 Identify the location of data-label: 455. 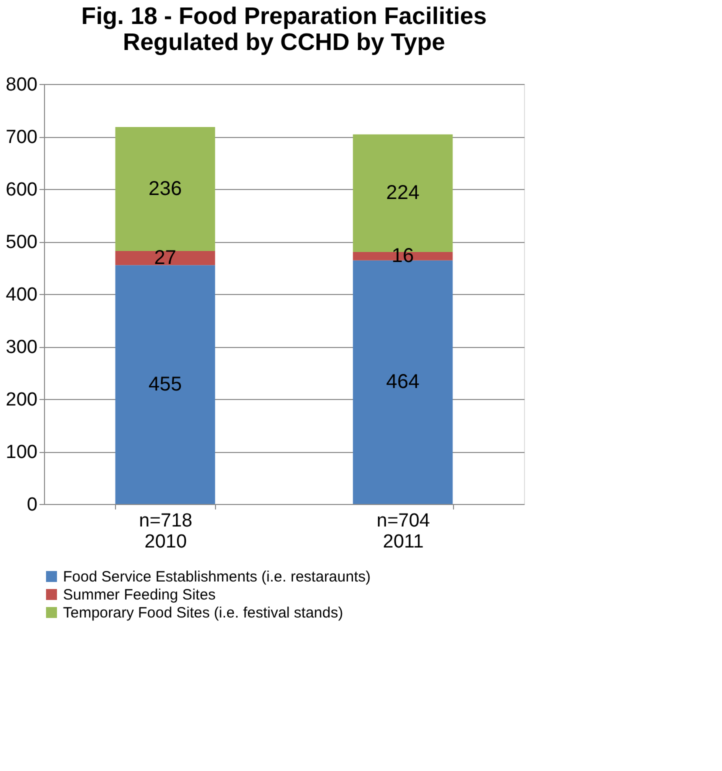
(165, 385).